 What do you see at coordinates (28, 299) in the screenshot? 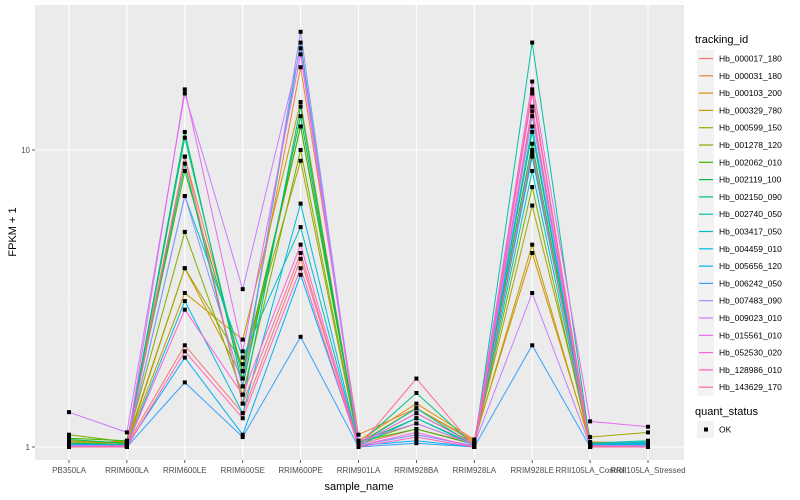
I see `y-axis: 1 10` at bounding box center [28, 299].